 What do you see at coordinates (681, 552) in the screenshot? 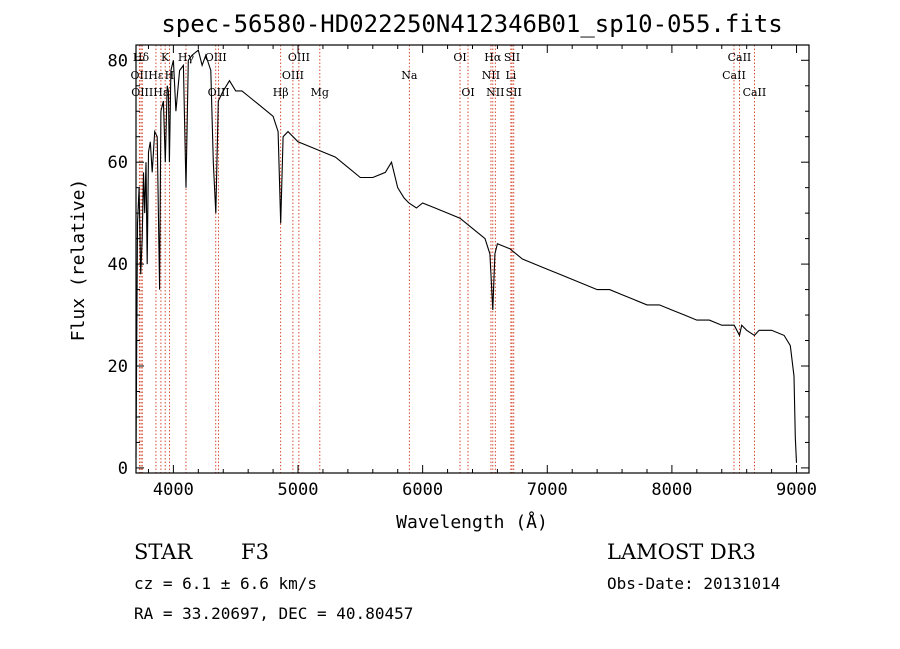
I see `survey-release: LAMOST DR3` at bounding box center [681, 552].